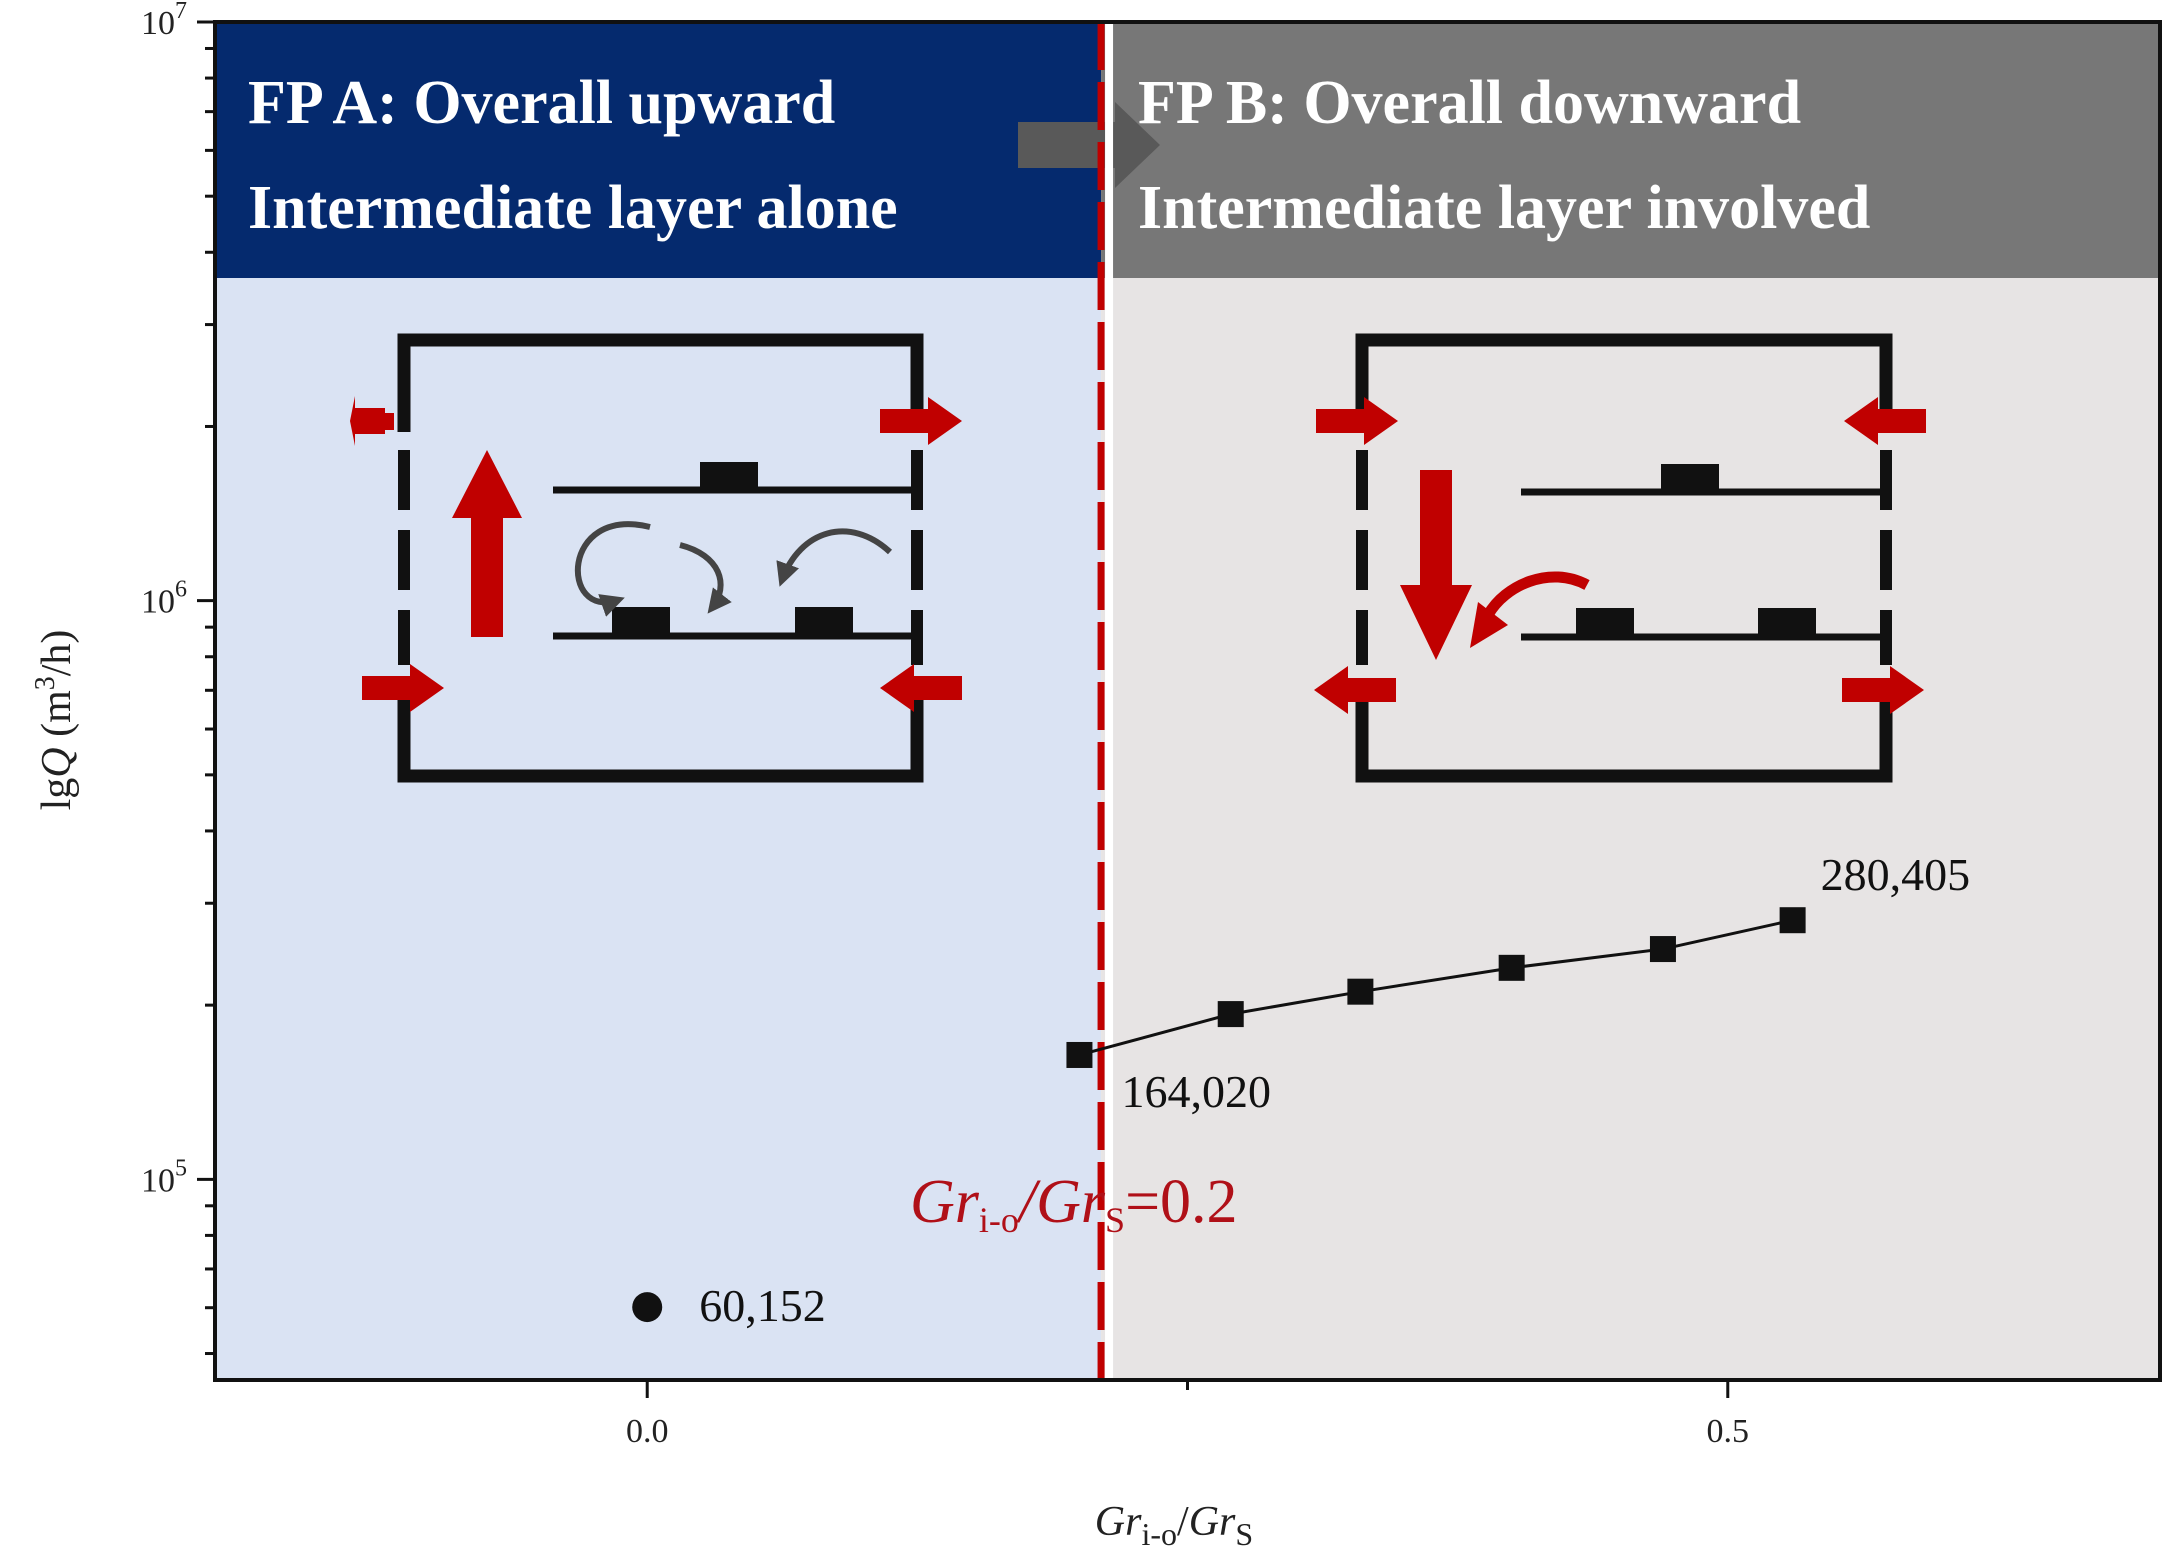 The height and width of the screenshot is (1565, 2173). What do you see at coordinates (541, 103) in the screenshot?
I see `fp-a-title: FP A: Overall upward` at bounding box center [541, 103].